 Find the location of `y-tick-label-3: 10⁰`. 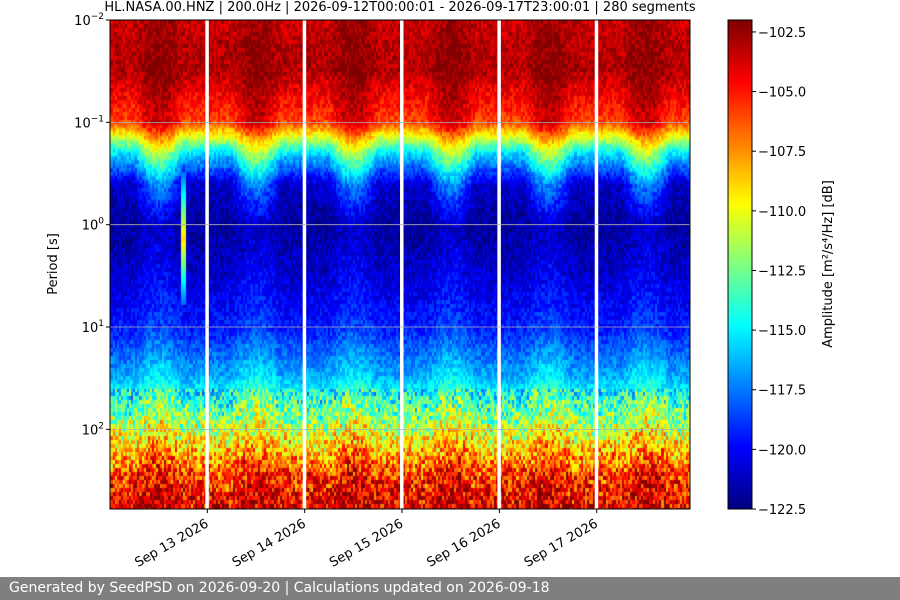

y-tick-label-3: 10⁰ is located at coordinates (93, 225).